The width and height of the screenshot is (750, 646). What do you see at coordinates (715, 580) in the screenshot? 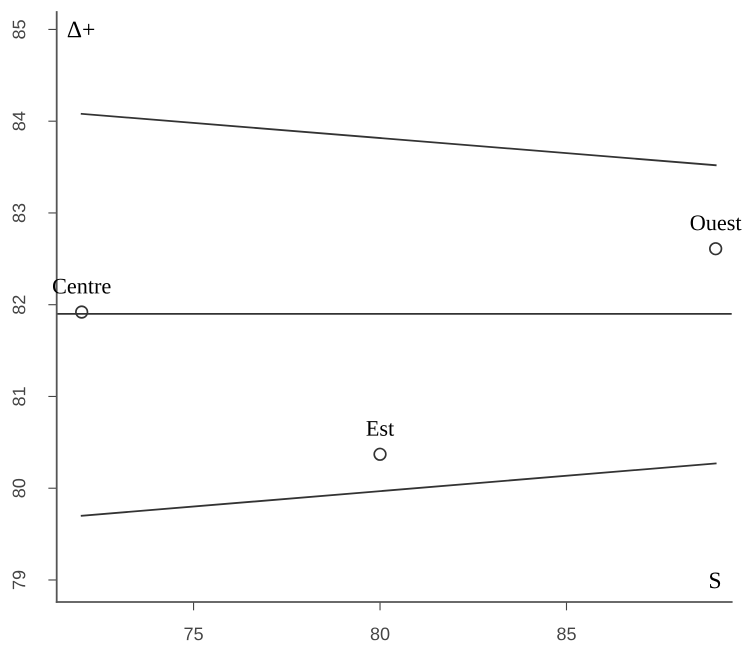
I see `x-axis-title: S` at bounding box center [715, 580].